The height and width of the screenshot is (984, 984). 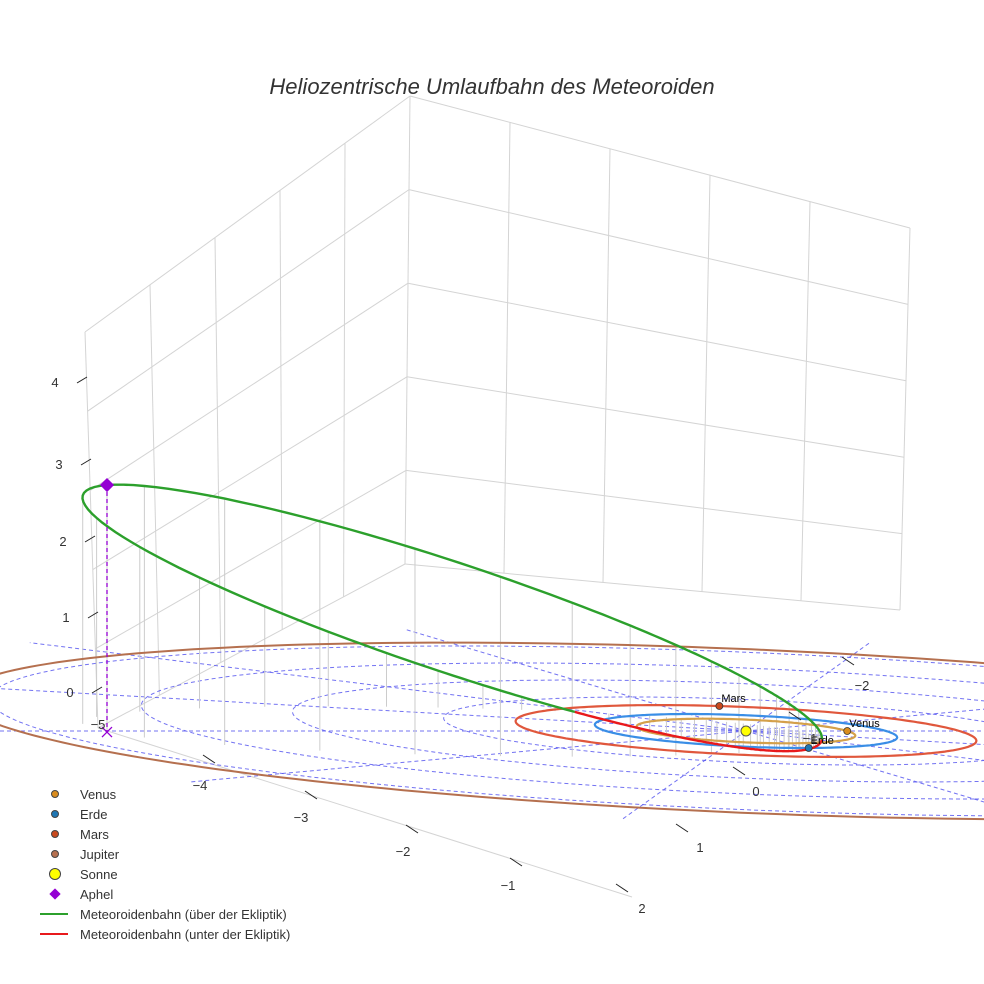 I want to click on planet-marker-venus, so click(x=847, y=731).